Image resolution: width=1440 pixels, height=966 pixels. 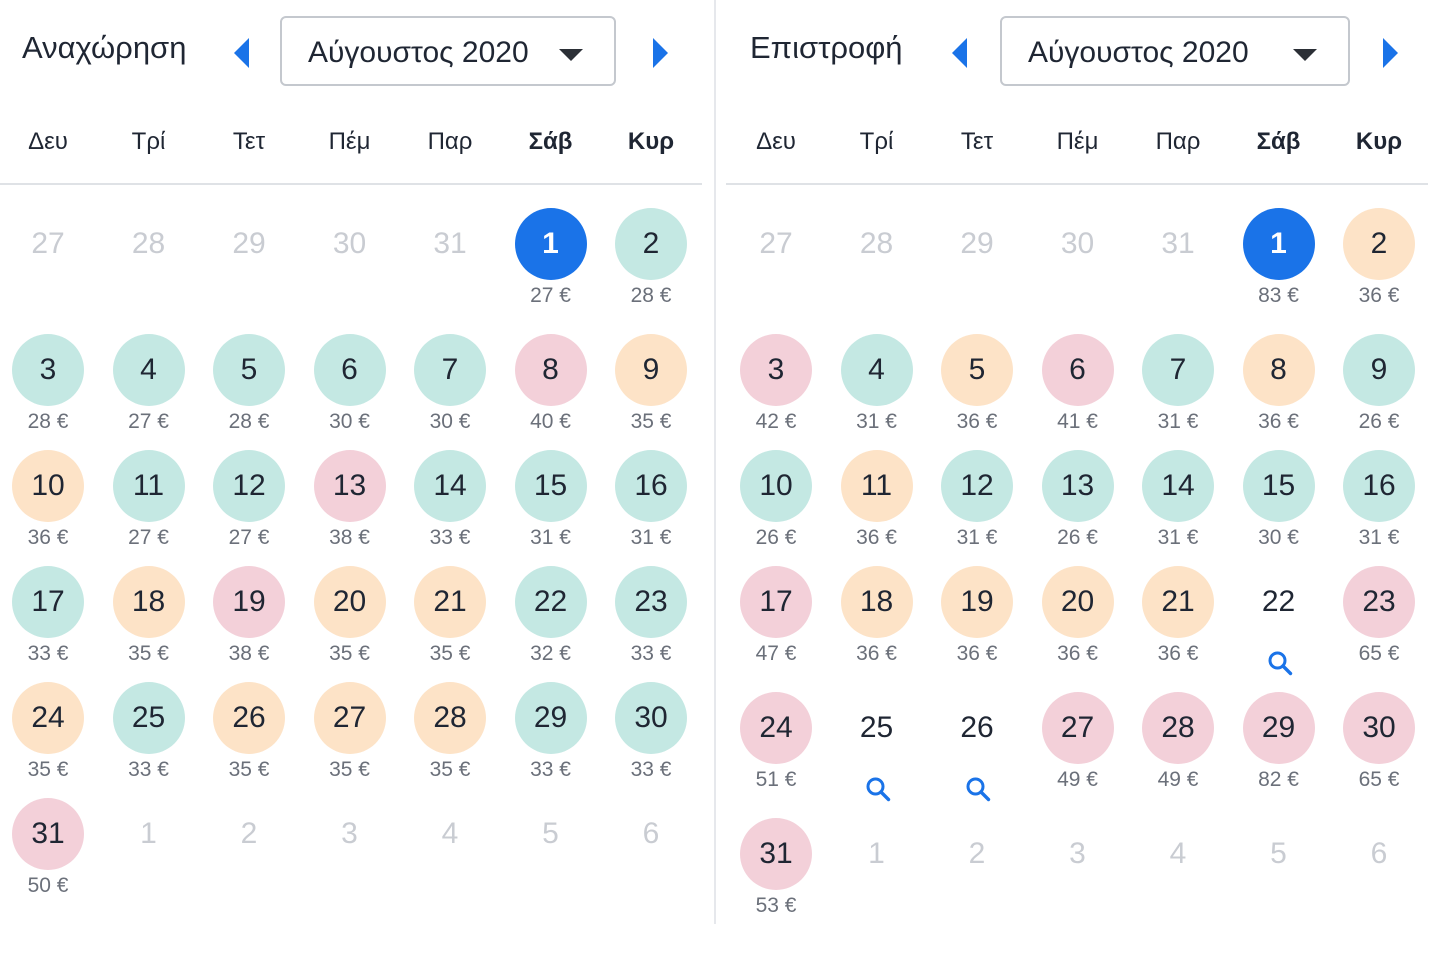 What do you see at coordinates (149, 263) in the screenshot?
I see `day-cell-outside-month: 28` at bounding box center [149, 263].